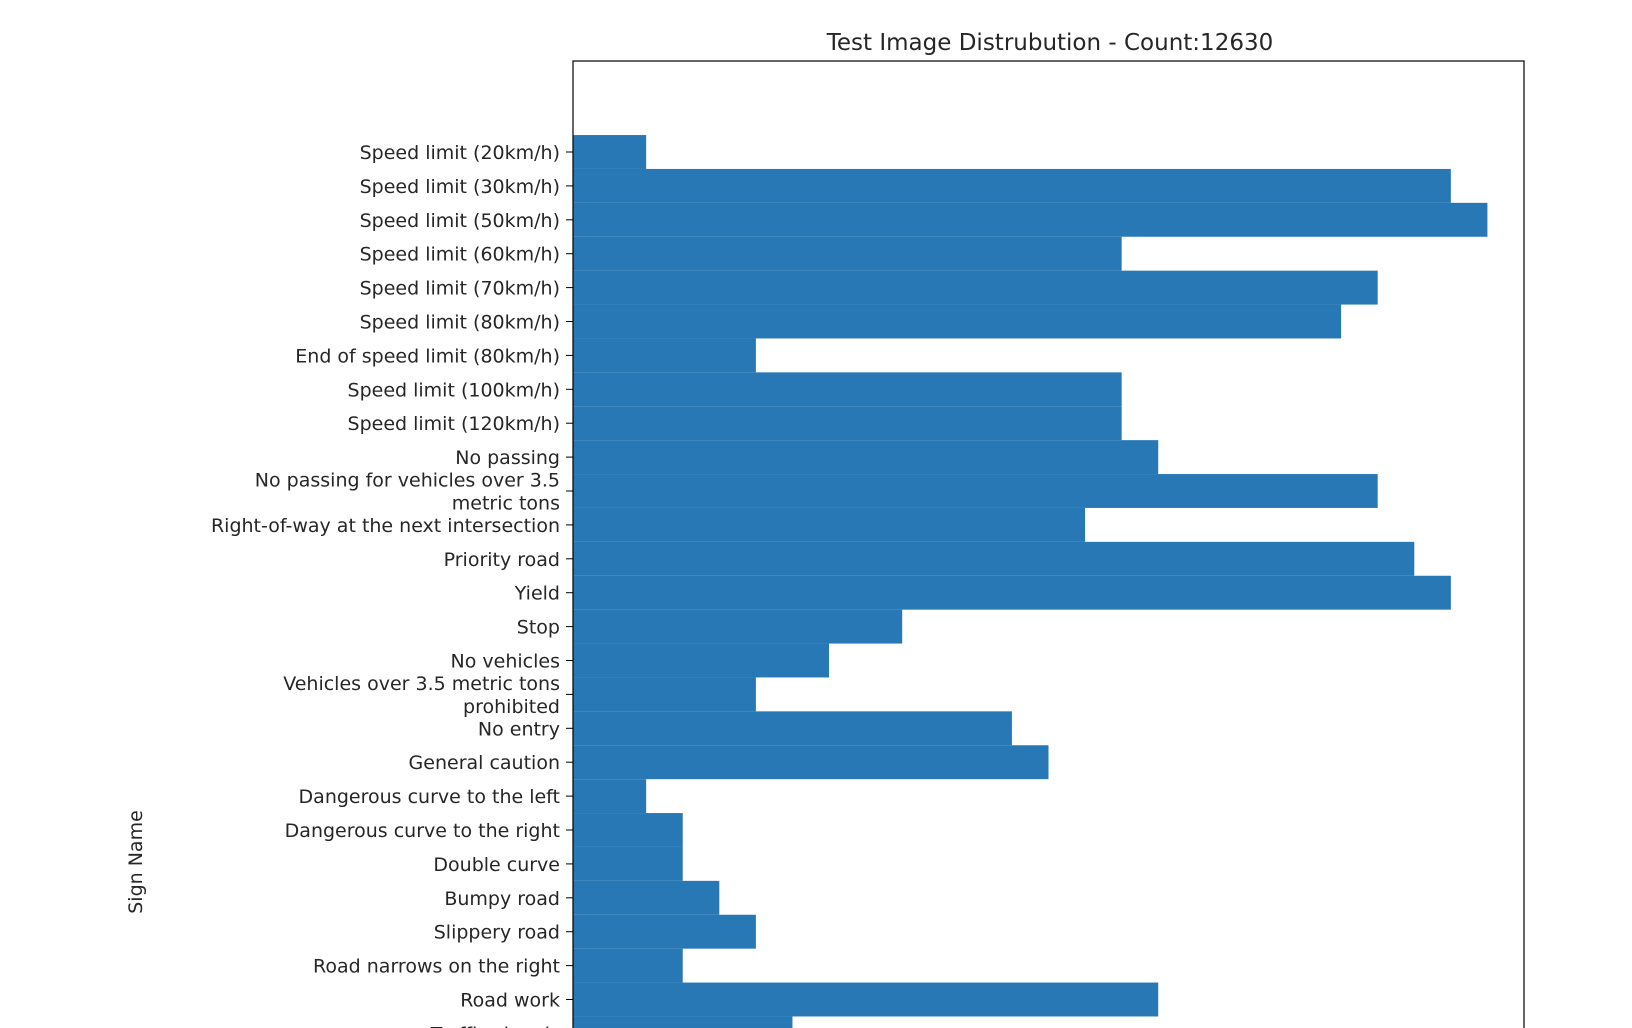 This screenshot has width=1632, height=1028. What do you see at coordinates (460, 221) in the screenshot?
I see `y-tick-label: Speed limit (50km/h)` at bounding box center [460, 221].